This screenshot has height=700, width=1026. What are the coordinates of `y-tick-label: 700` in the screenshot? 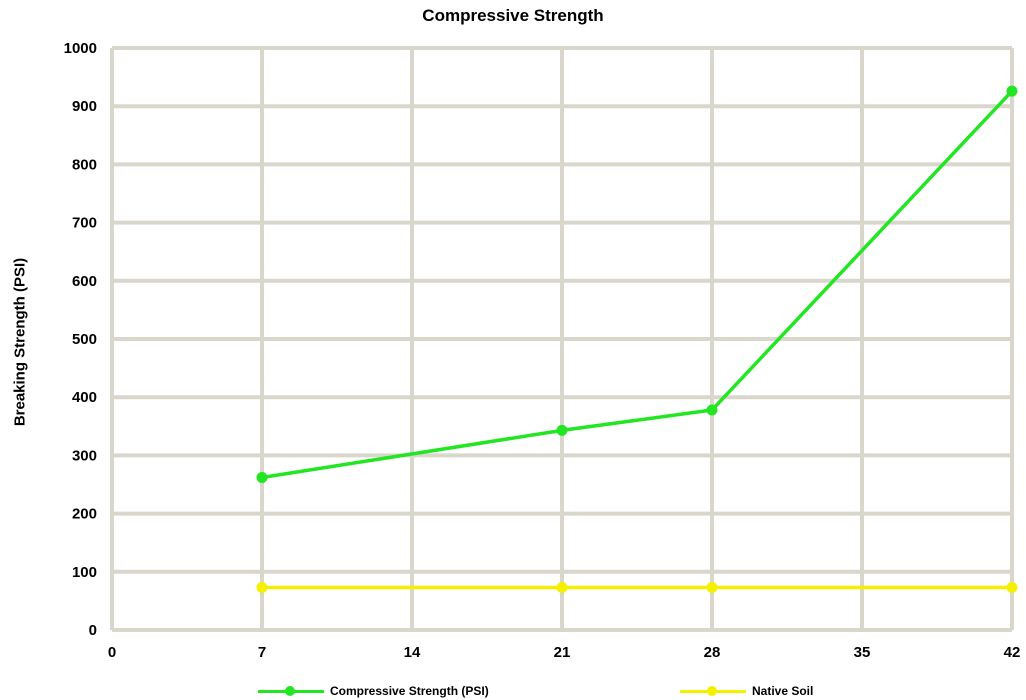 It's located at (84, 223).